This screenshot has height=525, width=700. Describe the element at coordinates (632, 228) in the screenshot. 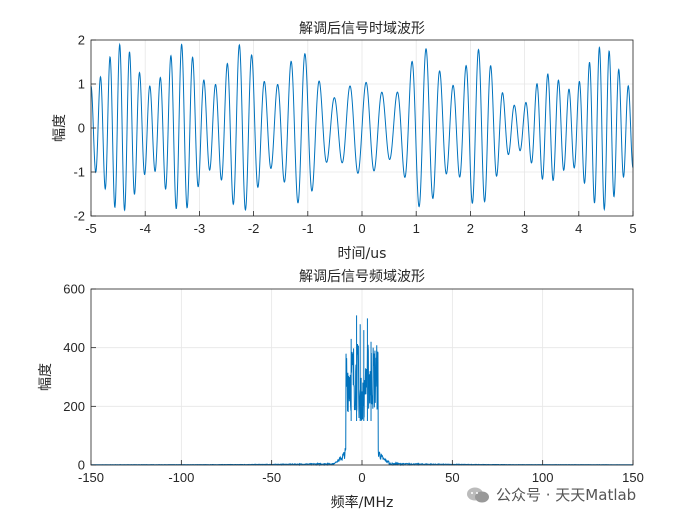

I see `time-domain-xtick-label: 5` at that location.